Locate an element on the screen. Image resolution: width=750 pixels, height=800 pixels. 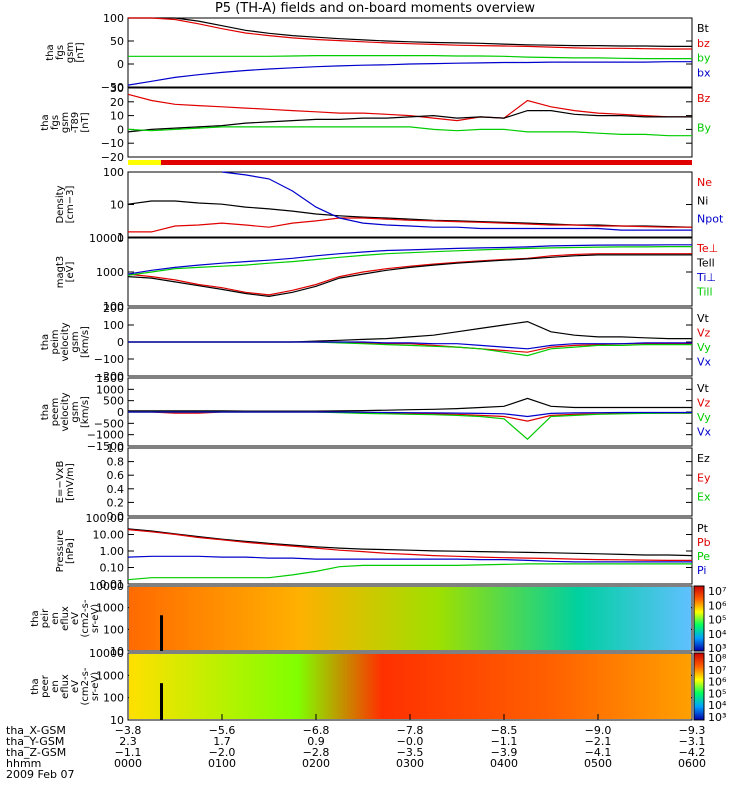
y-tick-label: −1500 is located at coordinates (105, 446).